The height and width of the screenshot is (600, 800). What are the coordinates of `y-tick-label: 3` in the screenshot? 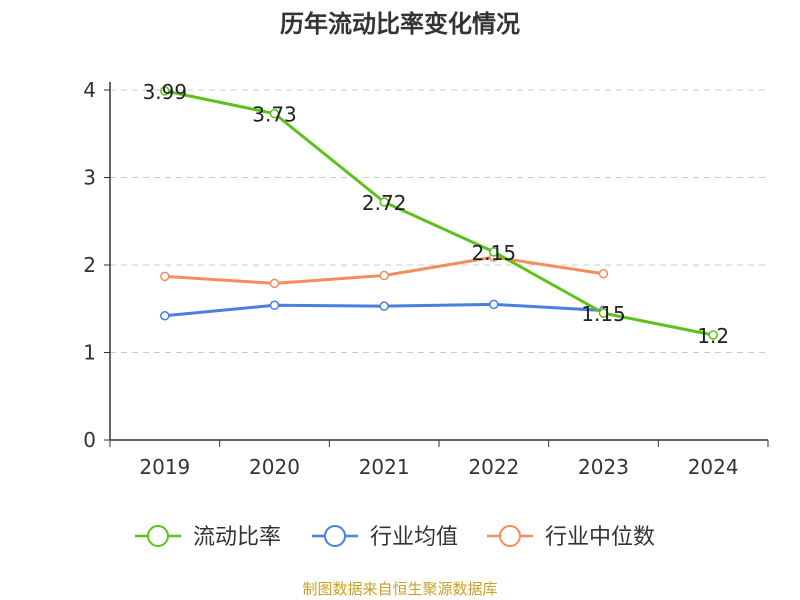 It's located at (89, 178).